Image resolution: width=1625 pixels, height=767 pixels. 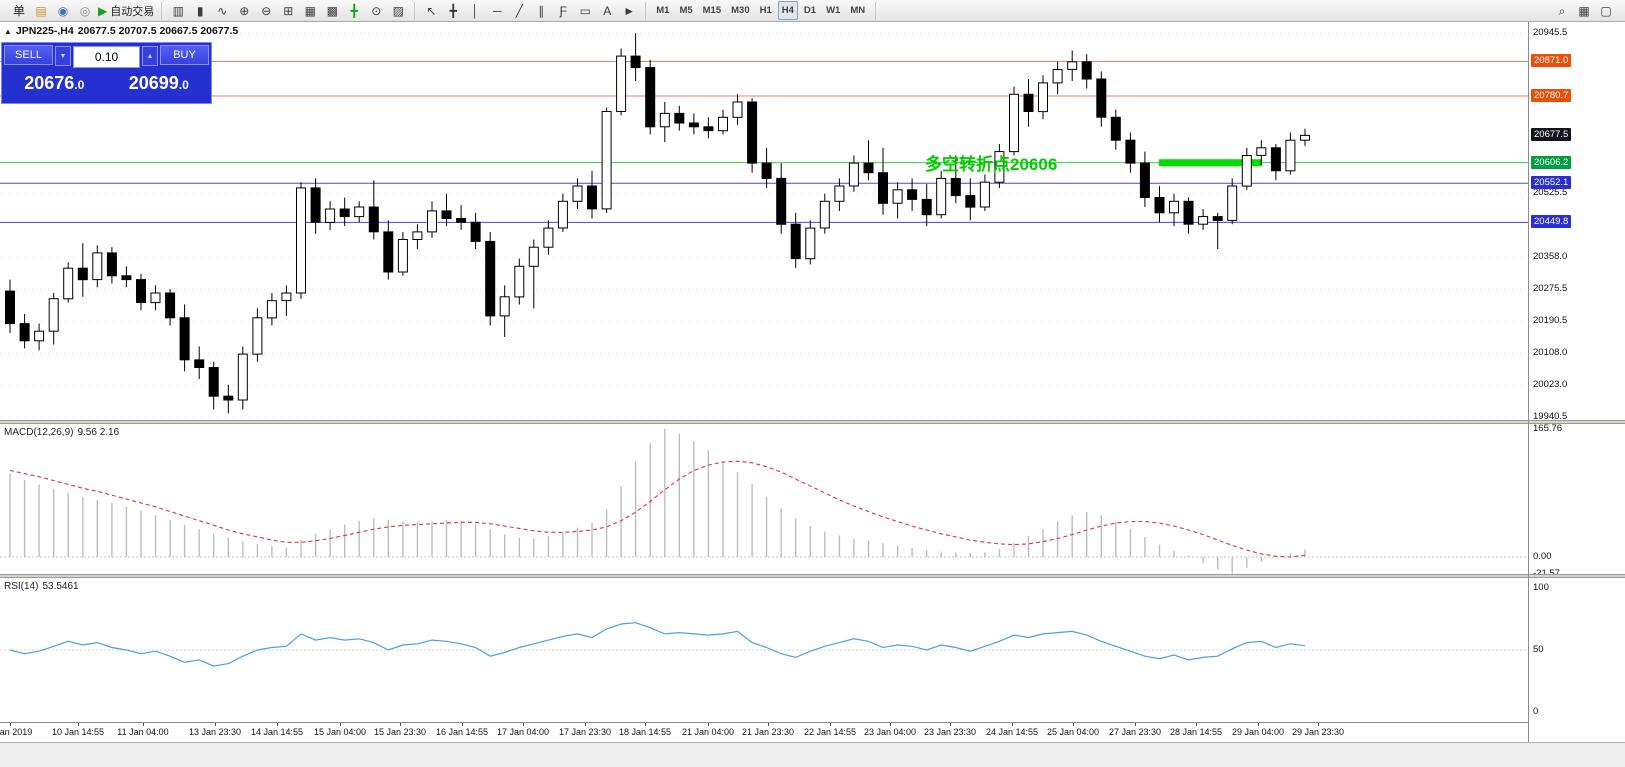 I want to click on candlestick-chart-icon: ▮, so click(x=200, y=10).